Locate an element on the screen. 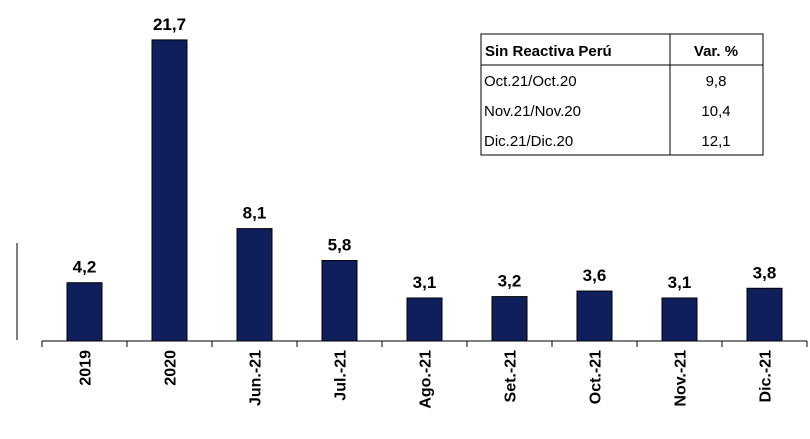  table-header: Var. % is located at coordinates (716, 51).